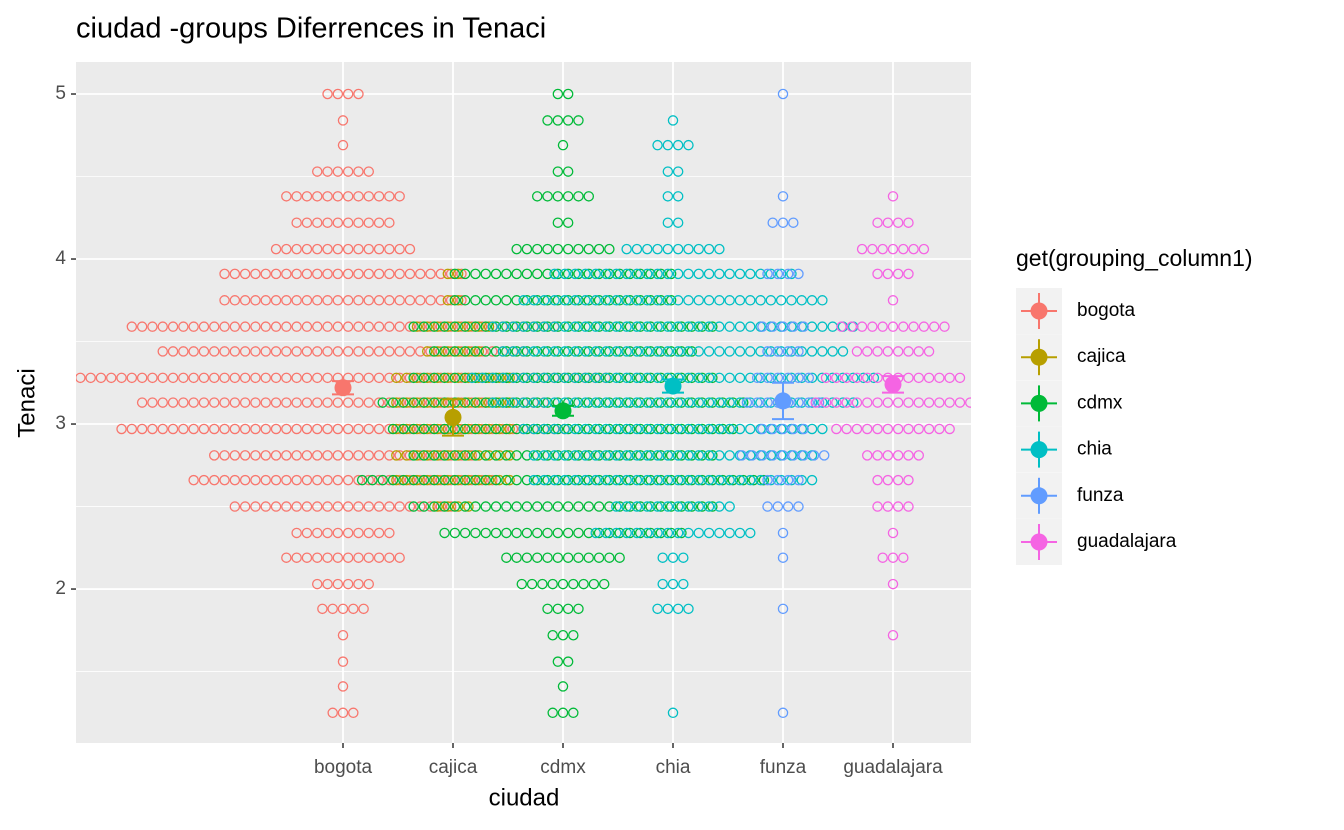 The image size is (1344, 830). I want to click on x-tick-label: bogota, so click(343, 767).